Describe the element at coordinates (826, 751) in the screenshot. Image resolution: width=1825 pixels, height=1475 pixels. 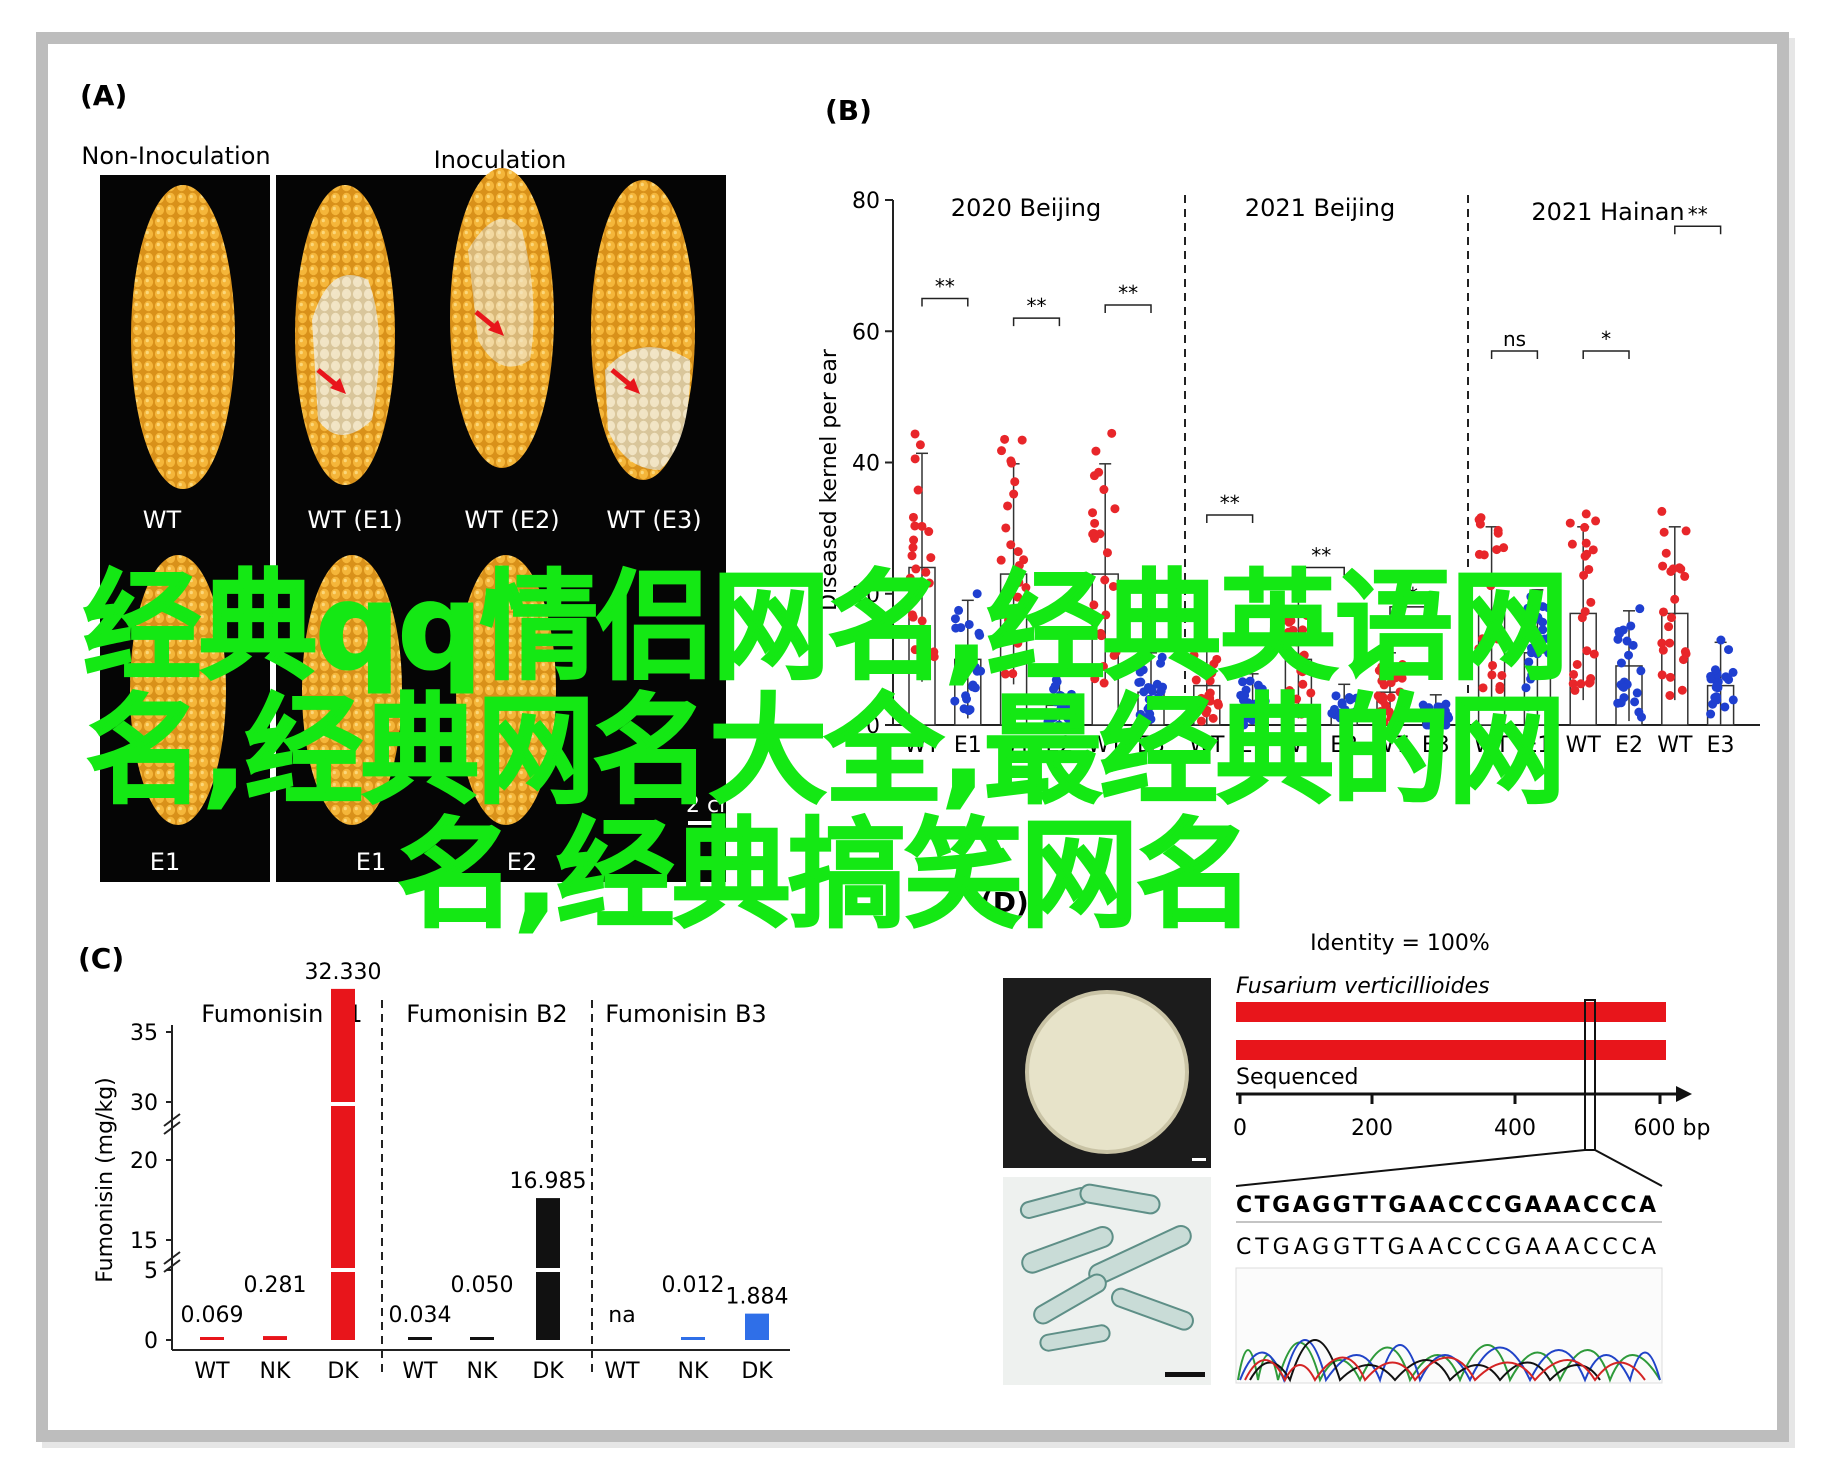
I see `overlay-line: 名,经典网名大全,最经典的网` at that location.